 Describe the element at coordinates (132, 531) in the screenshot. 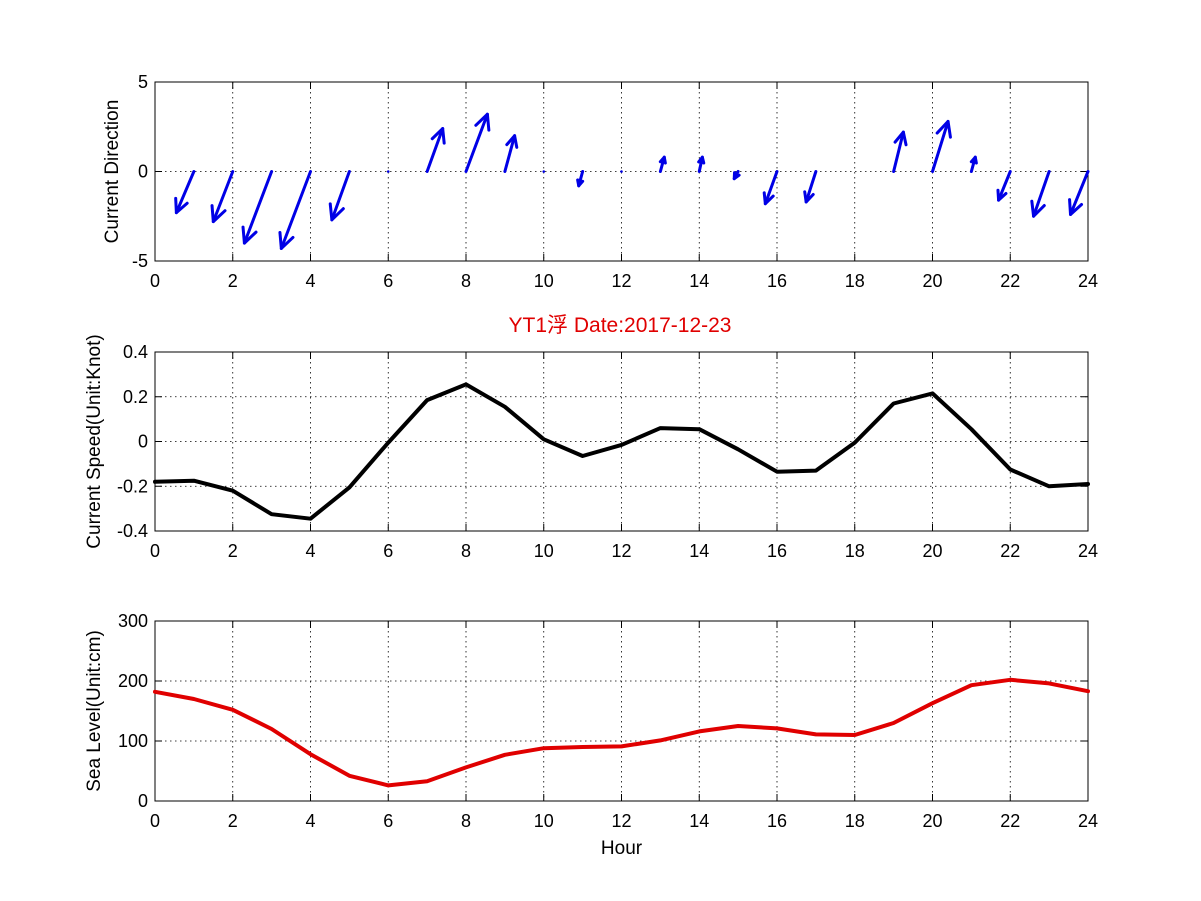

I see `y-tick-label: -0.4` at that location.